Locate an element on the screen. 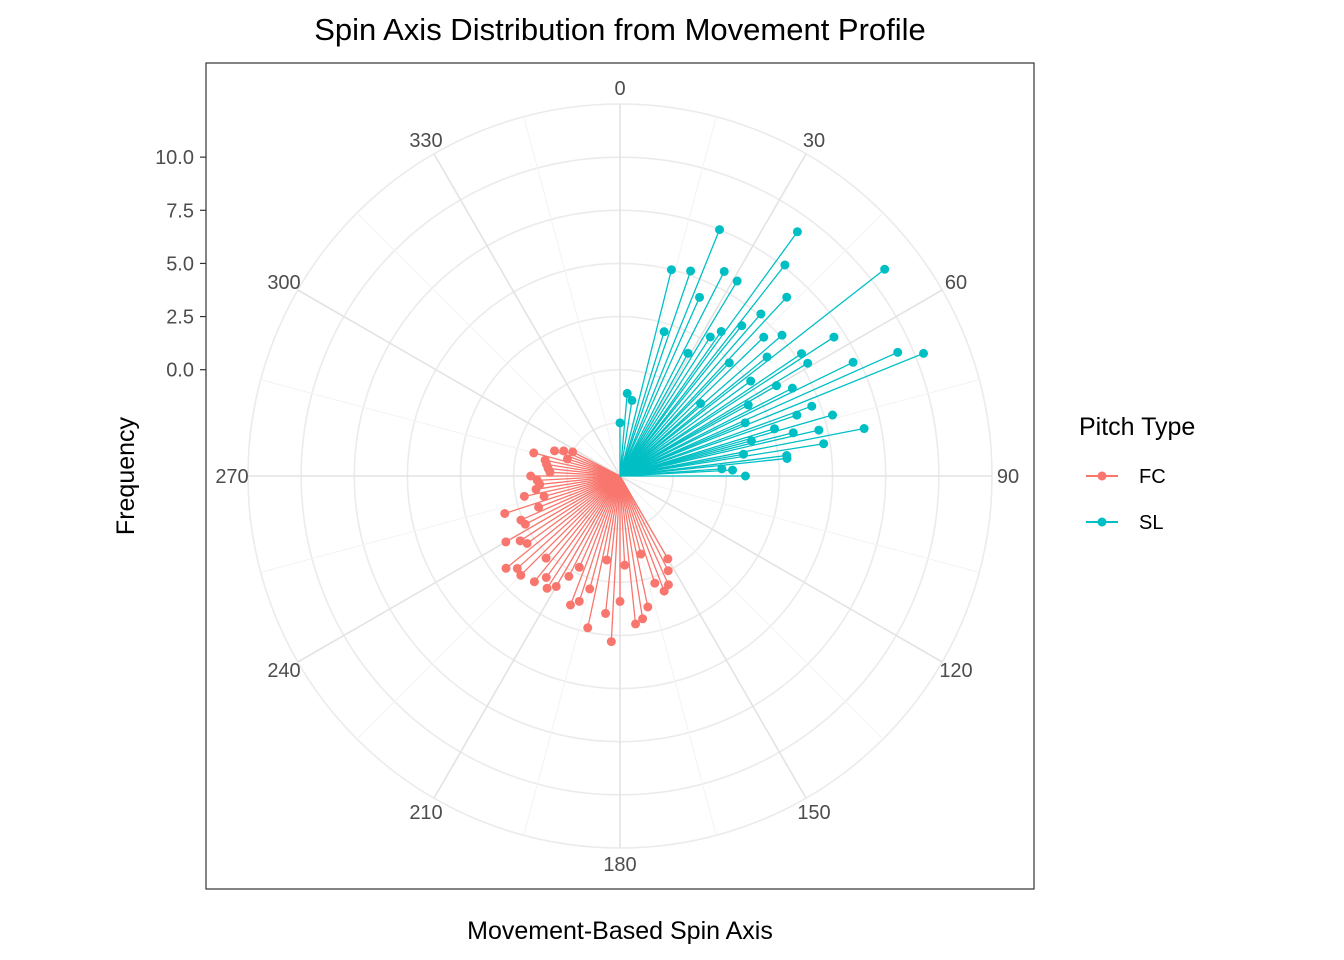 The height and width of the screenshot is (960, 1344). legend-label-sl: SL is located at coordinates (1151, 523).